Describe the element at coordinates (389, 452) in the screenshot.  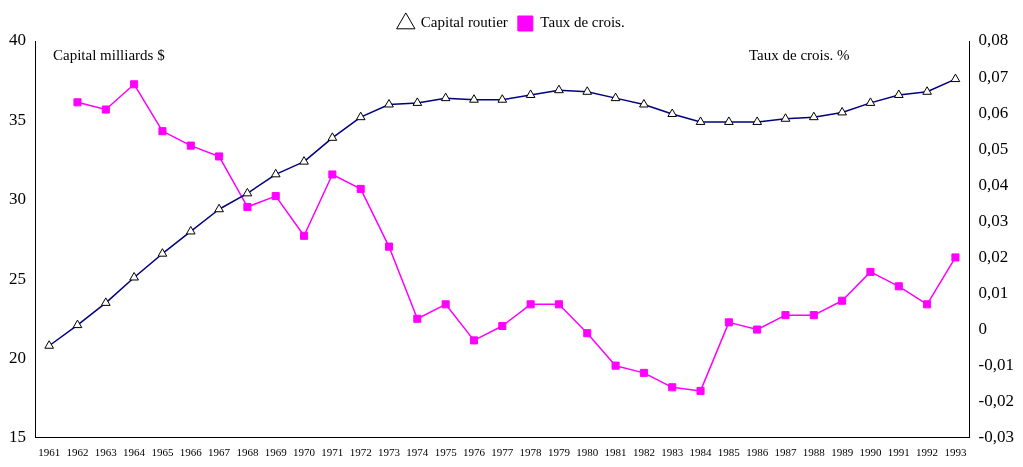
I see `x-tick-label: 1973` at that location.